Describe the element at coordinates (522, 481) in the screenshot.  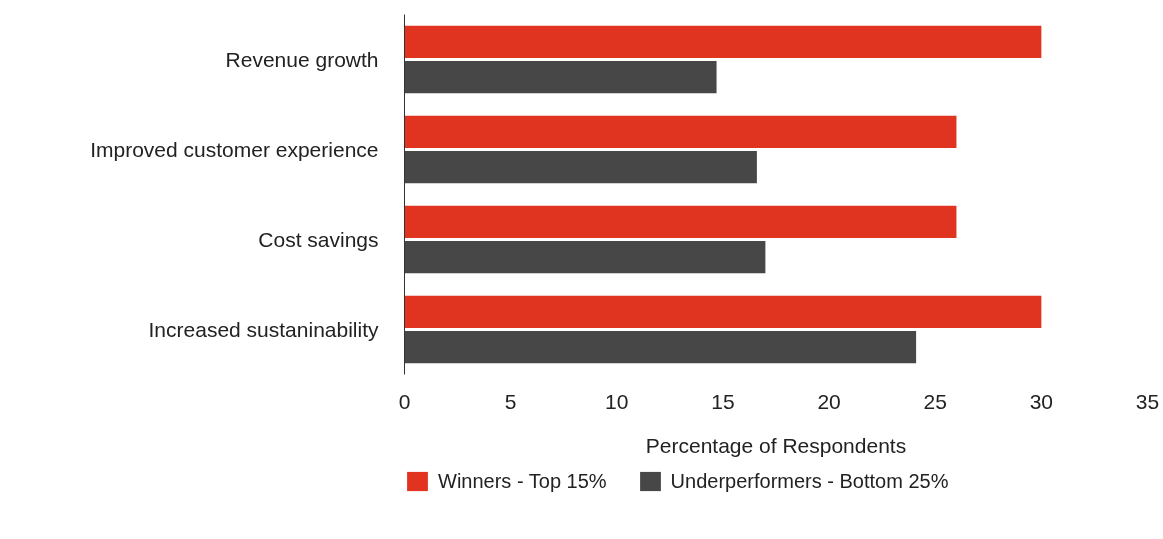
I see `legend-label: Winners - Top 15%` at that location.